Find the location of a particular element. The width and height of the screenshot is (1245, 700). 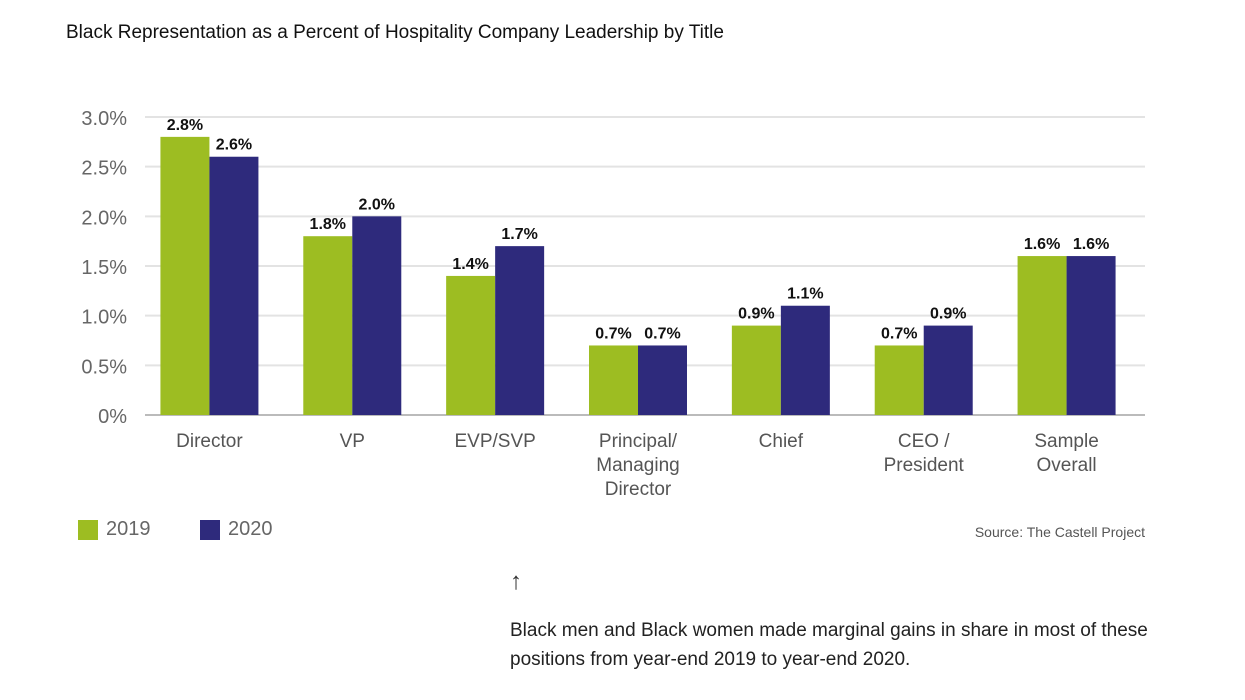

data-label: 2.0% is located at coordinates (377, 204).